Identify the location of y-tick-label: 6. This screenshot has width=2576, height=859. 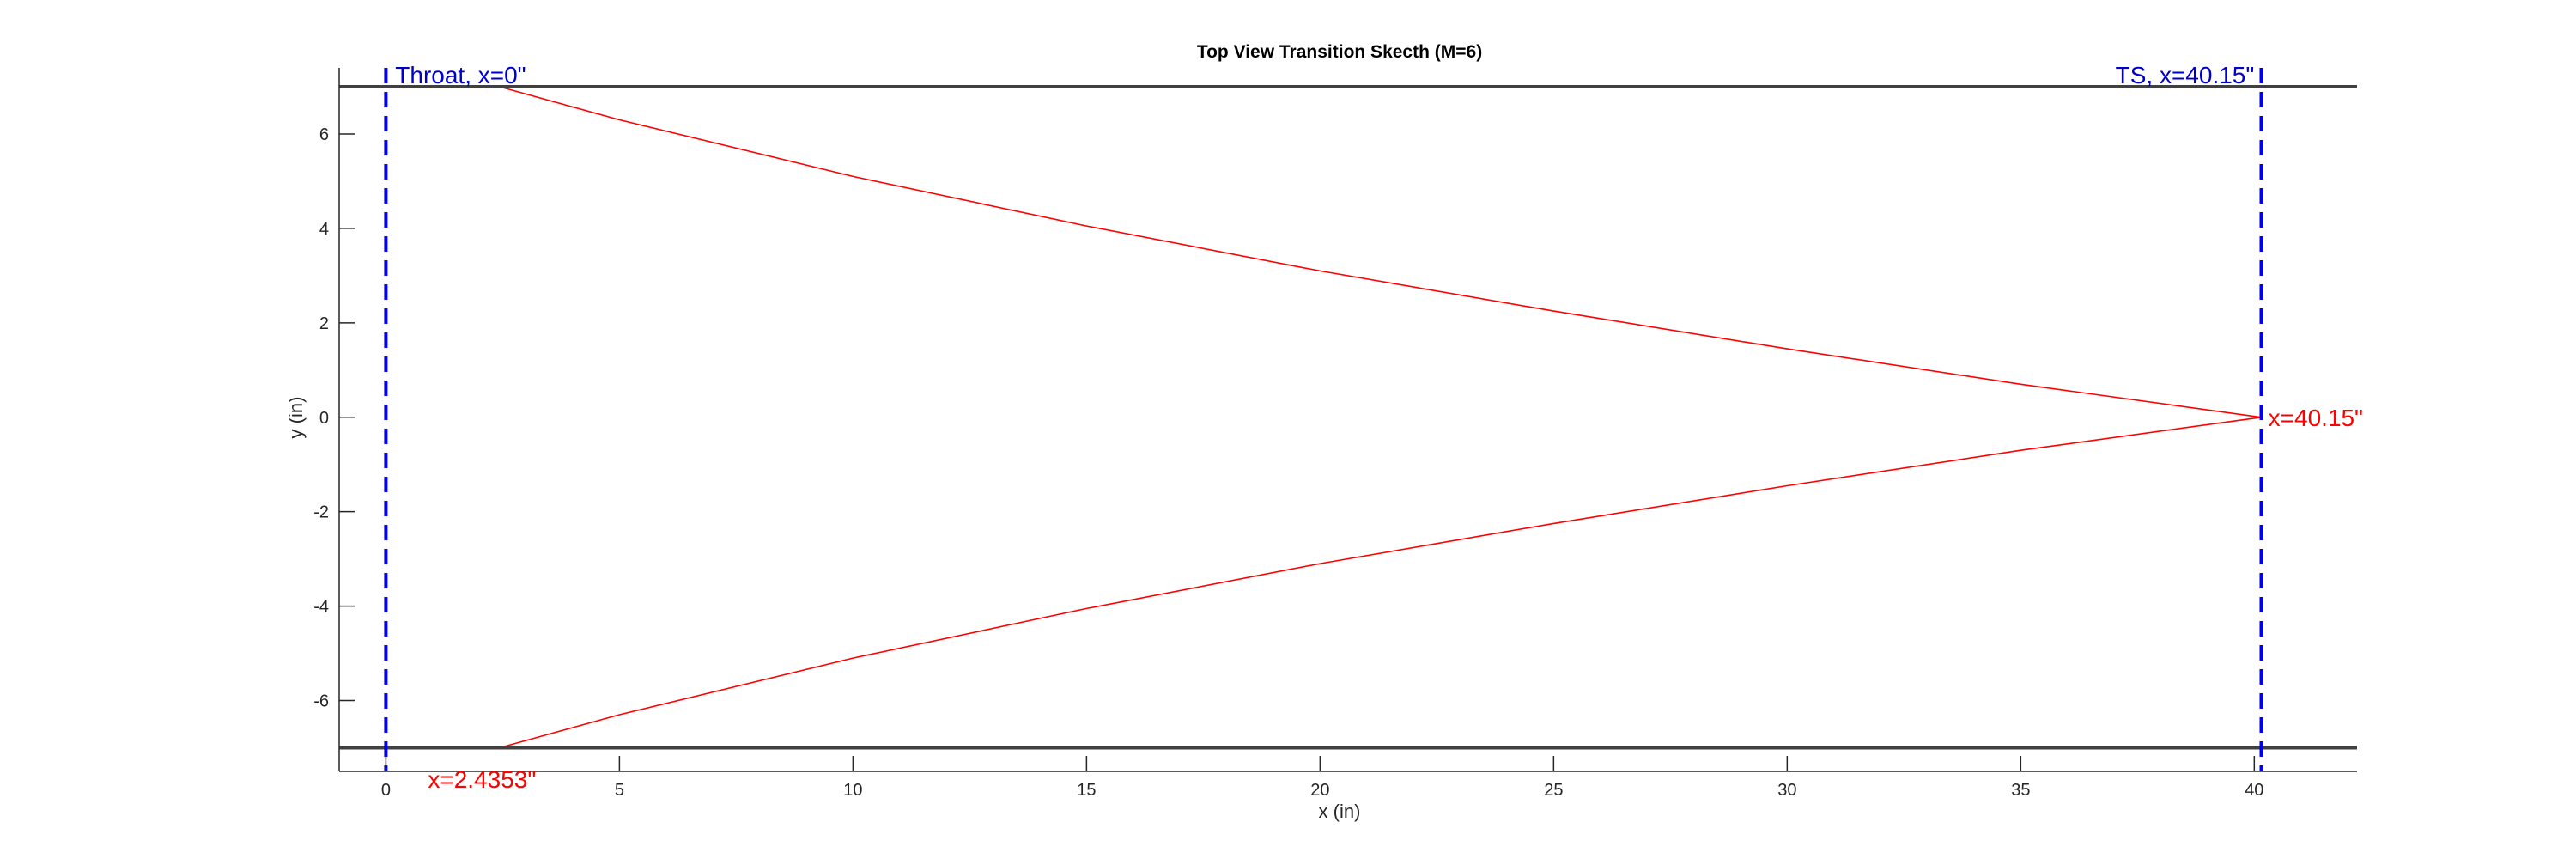
(324, 135).